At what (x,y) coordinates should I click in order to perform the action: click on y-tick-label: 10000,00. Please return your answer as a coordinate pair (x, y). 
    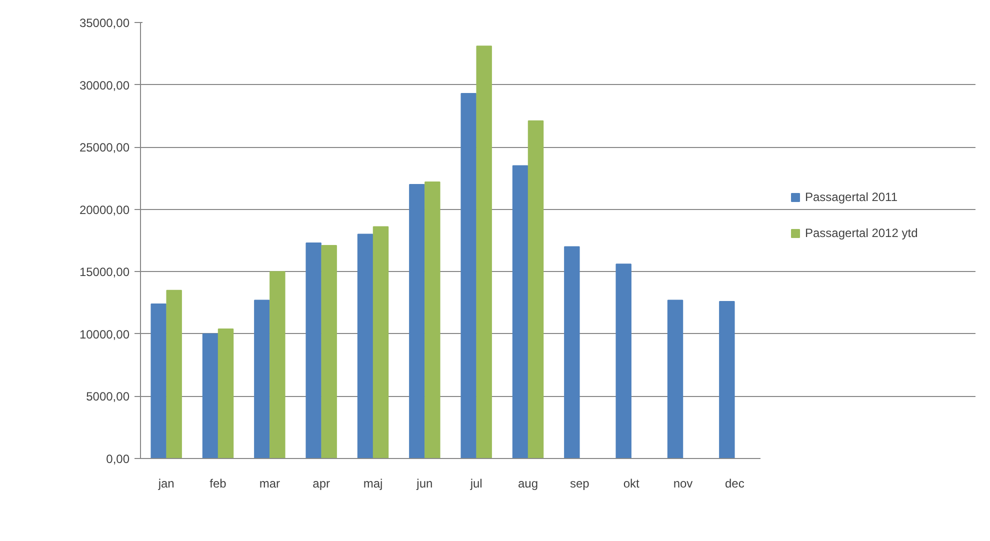
    Looking at the image, I should click on (104, 334).